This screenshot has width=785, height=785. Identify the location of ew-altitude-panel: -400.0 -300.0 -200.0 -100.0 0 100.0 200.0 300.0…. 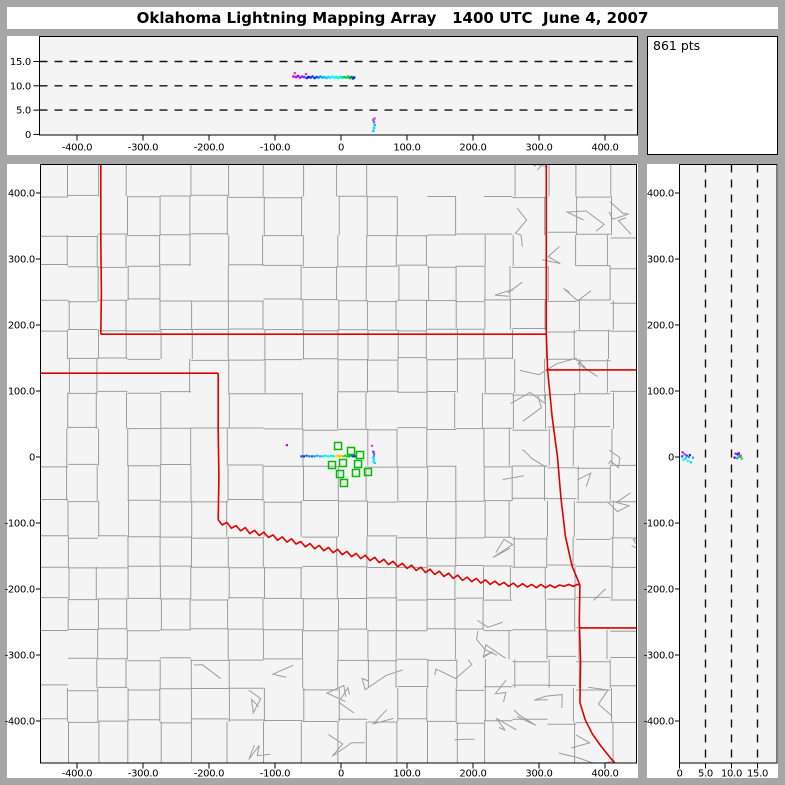
(324, 95).